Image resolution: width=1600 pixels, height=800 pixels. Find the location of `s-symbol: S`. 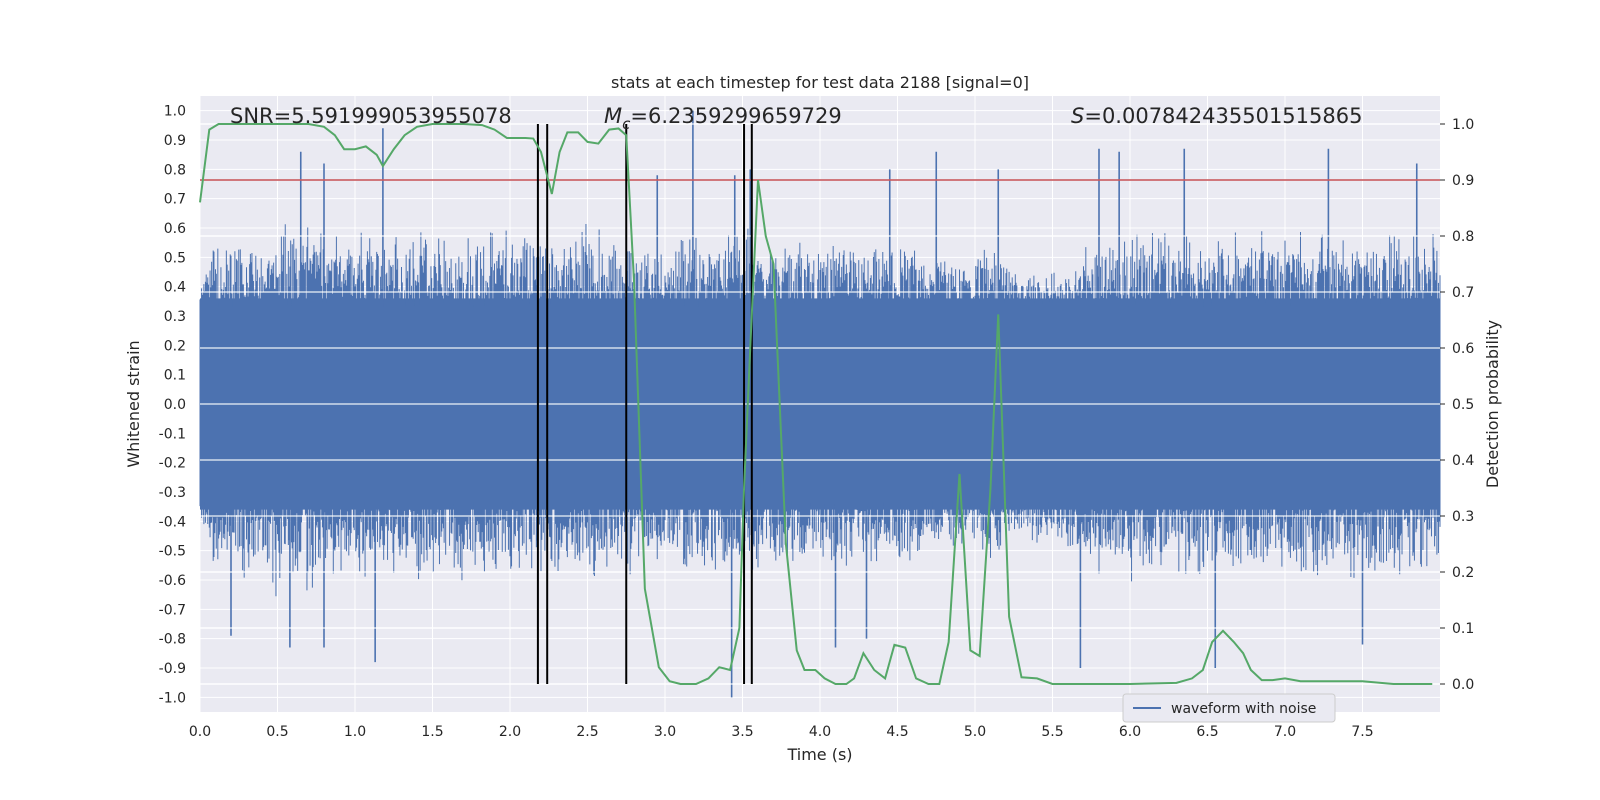

s-symbol: S is located at coordinates (1077, 116).